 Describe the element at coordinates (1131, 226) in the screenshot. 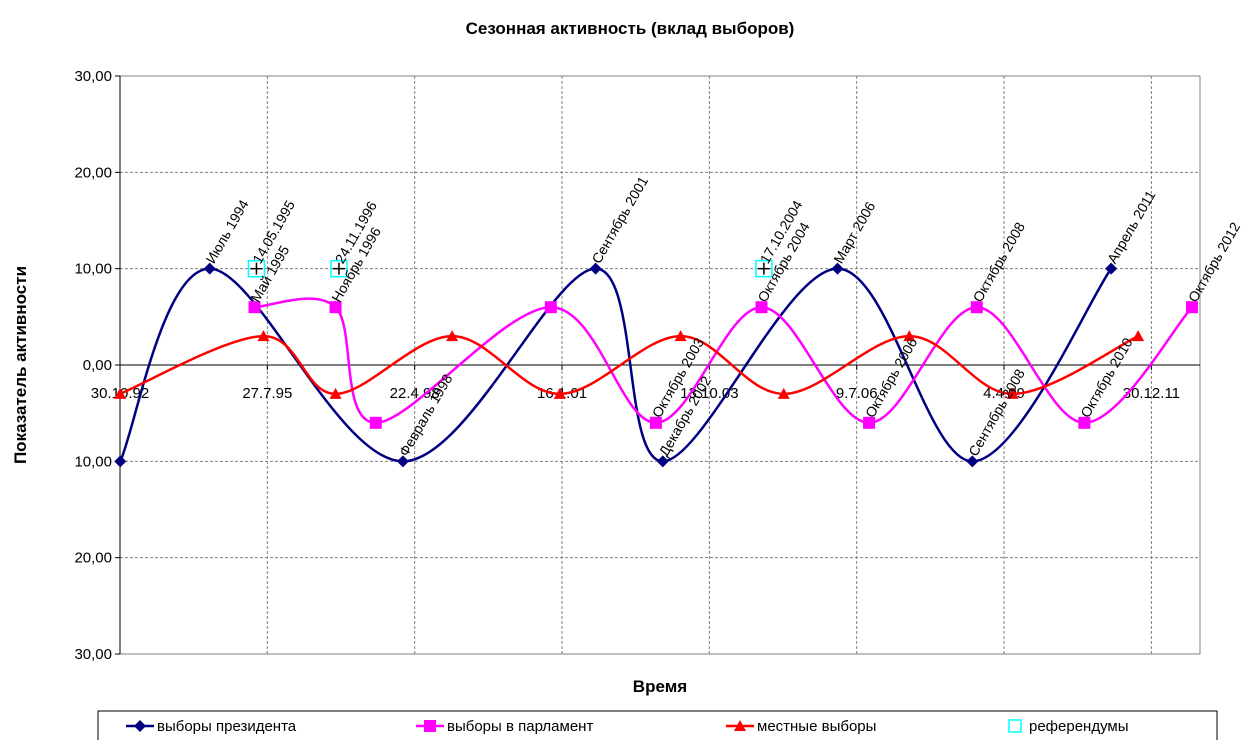

I see `data-label: Апрель 2011` at that location.